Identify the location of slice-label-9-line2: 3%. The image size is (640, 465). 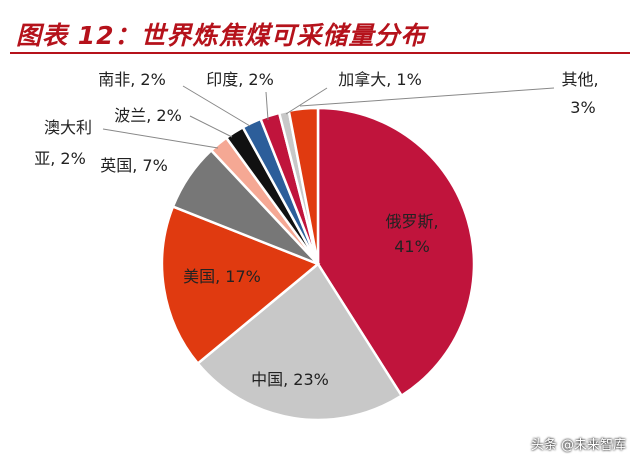
(582, 107).